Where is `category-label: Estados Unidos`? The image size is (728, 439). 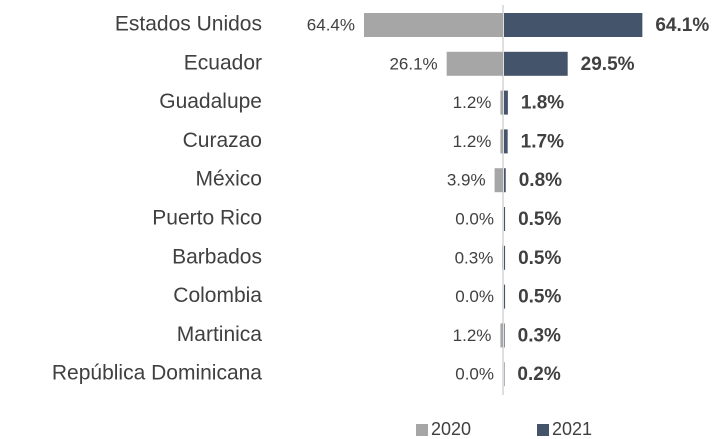
category-label: Estados Unidos is located at coordinates (188, 24).